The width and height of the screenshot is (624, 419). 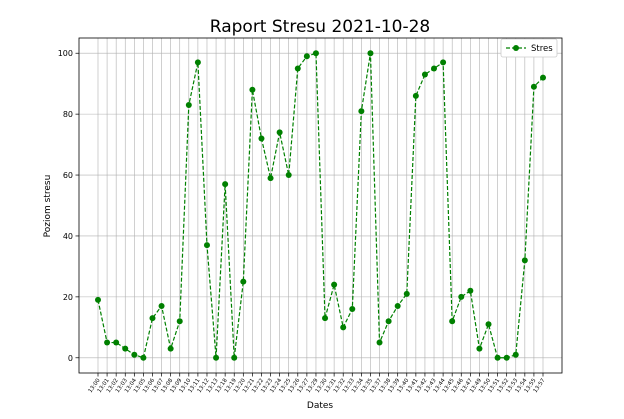 I want to click on chart-title: Raport Stresu 2021-10-28, so click(x=320, y=27).